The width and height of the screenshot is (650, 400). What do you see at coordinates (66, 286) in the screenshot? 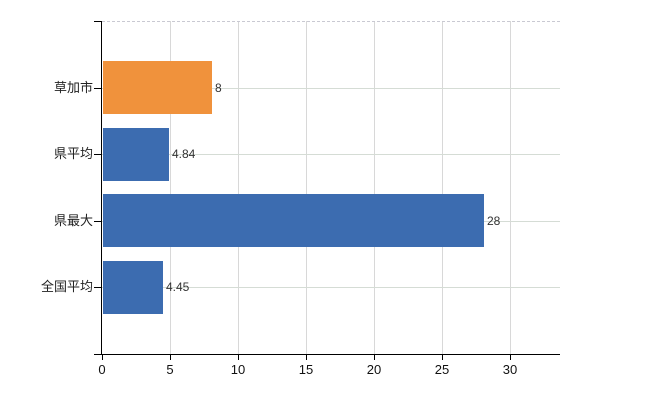
I see `category-label: 全国平均` at bounding box center [66, 286].